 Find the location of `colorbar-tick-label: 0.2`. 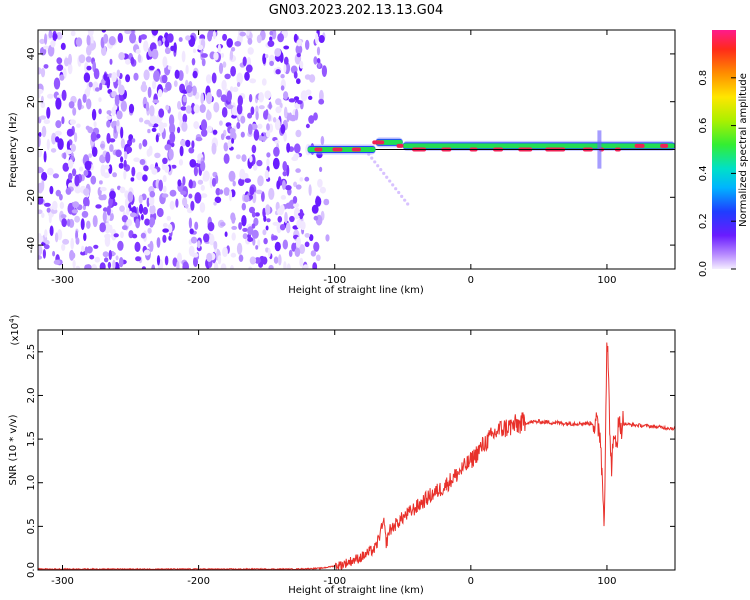

colorbar-tick-label: 0.2 is located at coordinates (703, 221).